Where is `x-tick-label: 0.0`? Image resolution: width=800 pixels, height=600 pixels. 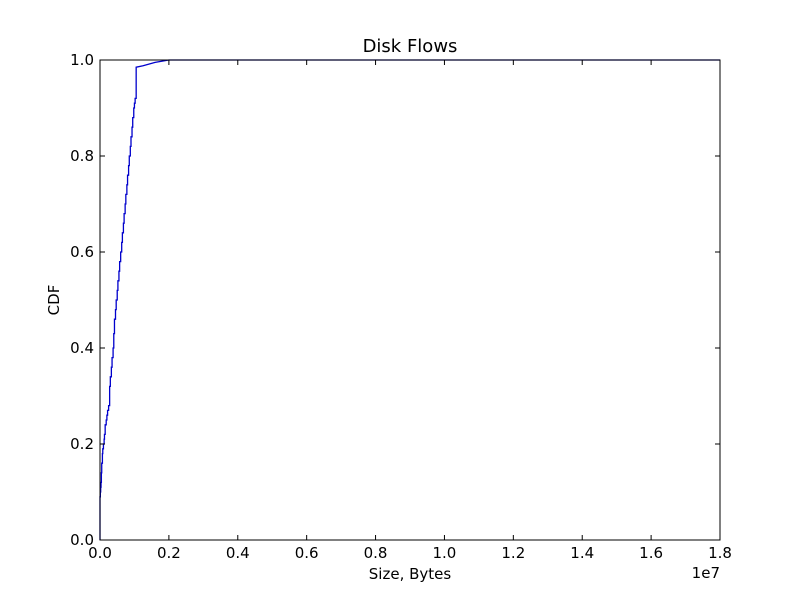
x-tick-label: 0.0 is located at coordinates (100, 553).